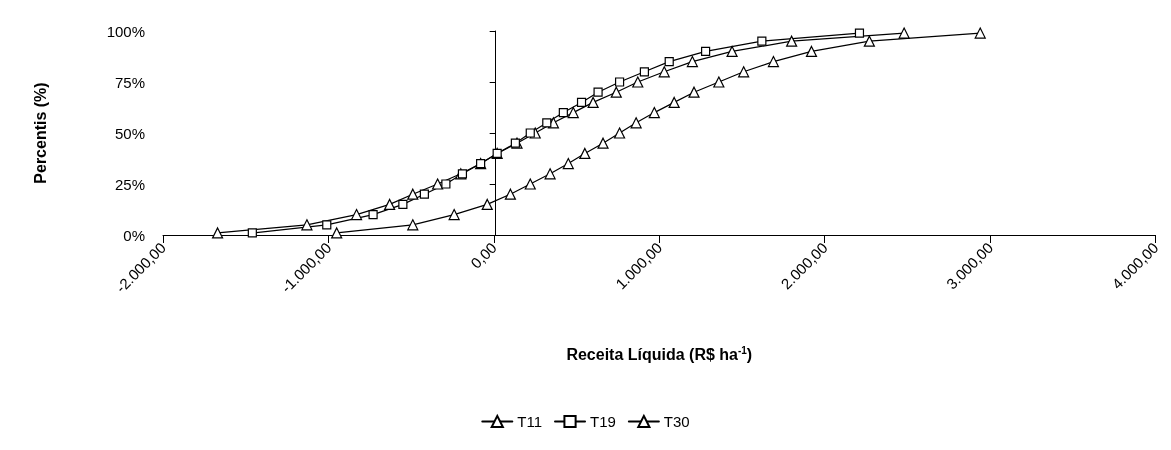 Image resolution: width=1171 pixels, height=450 pixels. What do you see at coordinates (125, 31) in the screenshot?
I see `y-tick-label: 100%` at bounding box center [125, 31].